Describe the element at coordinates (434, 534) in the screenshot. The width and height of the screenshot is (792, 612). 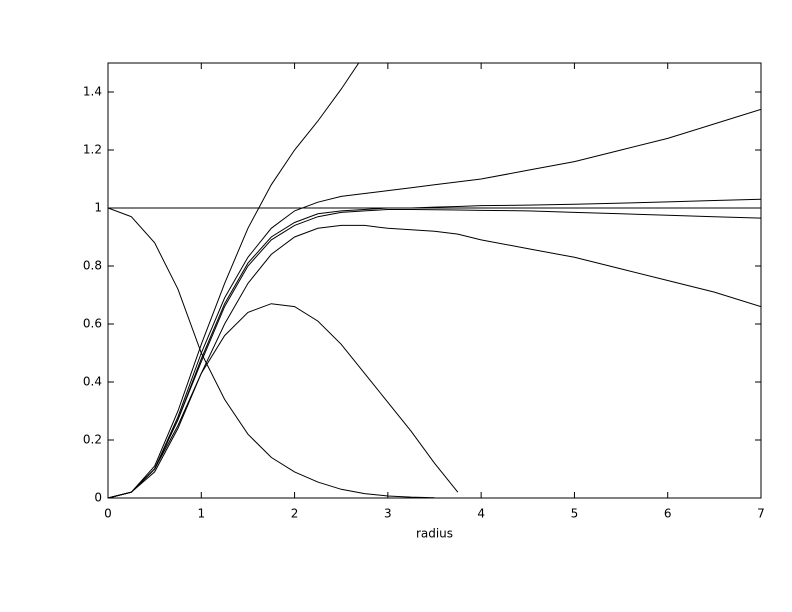
I see `x-axis-label: radius` at that location.